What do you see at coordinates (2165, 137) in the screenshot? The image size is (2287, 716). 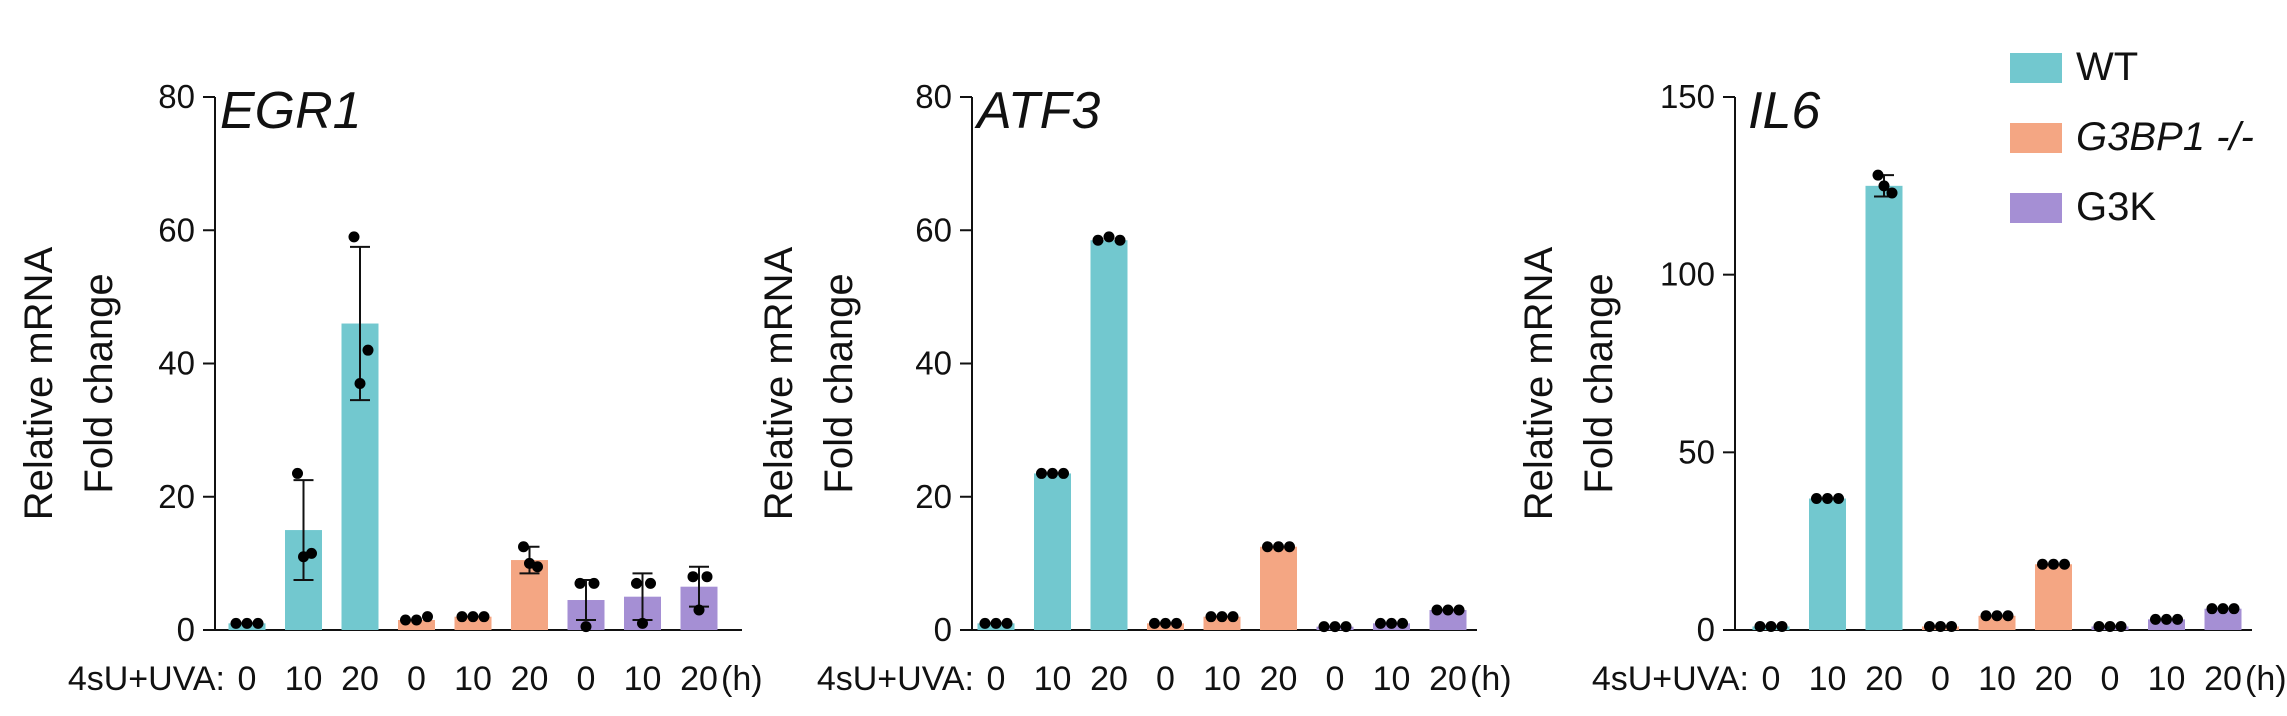 I see `legend-label: G3BP1 -/-` at bounding box center [2165, 137].